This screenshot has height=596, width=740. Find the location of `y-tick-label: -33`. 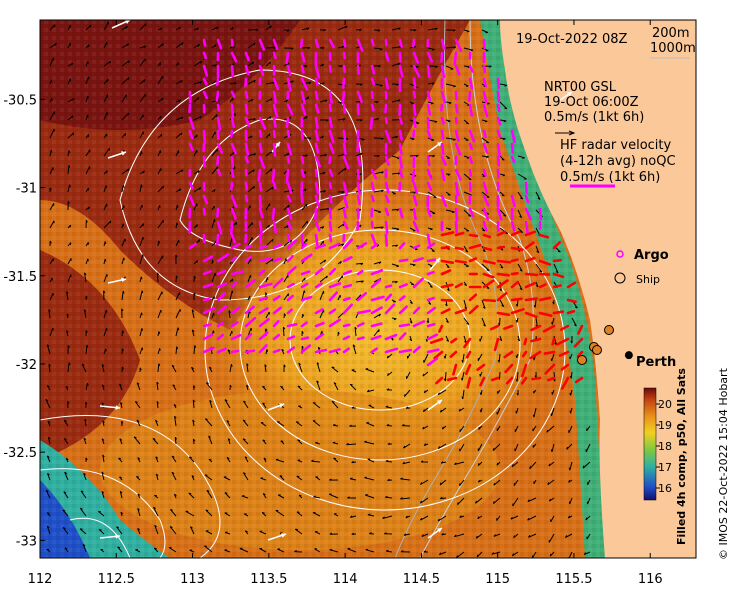

y-tick-label: -33 is located at coordinates (26, 541).